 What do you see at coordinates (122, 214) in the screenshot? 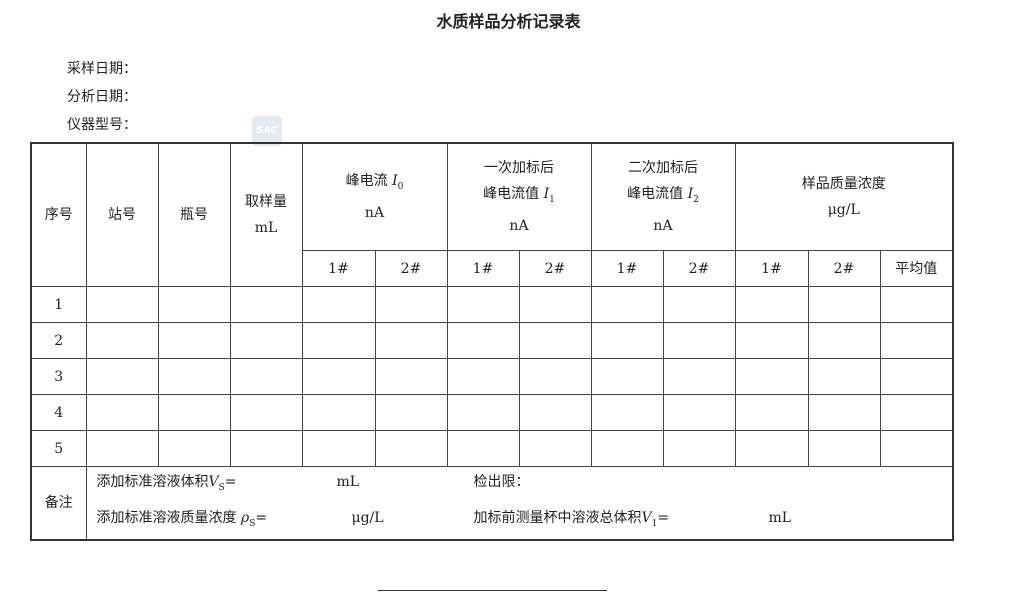
I see `header-station: 站号` at bounding box center [122, 214].